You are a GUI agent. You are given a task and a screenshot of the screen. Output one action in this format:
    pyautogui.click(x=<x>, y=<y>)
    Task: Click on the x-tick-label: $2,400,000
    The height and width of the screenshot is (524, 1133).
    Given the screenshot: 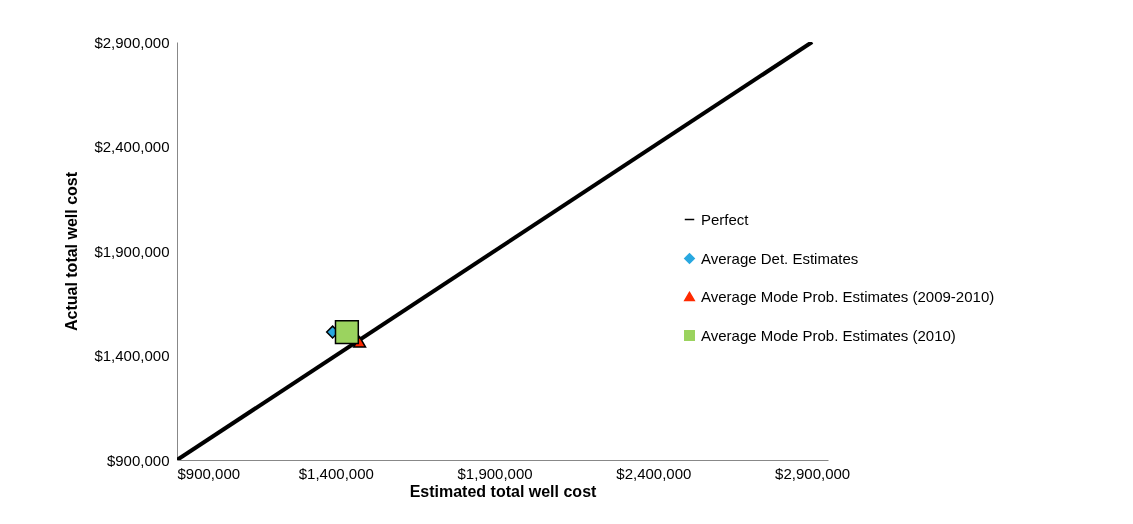 What is the action you would take?
    pyautogui.click(x=654, y=473)
    